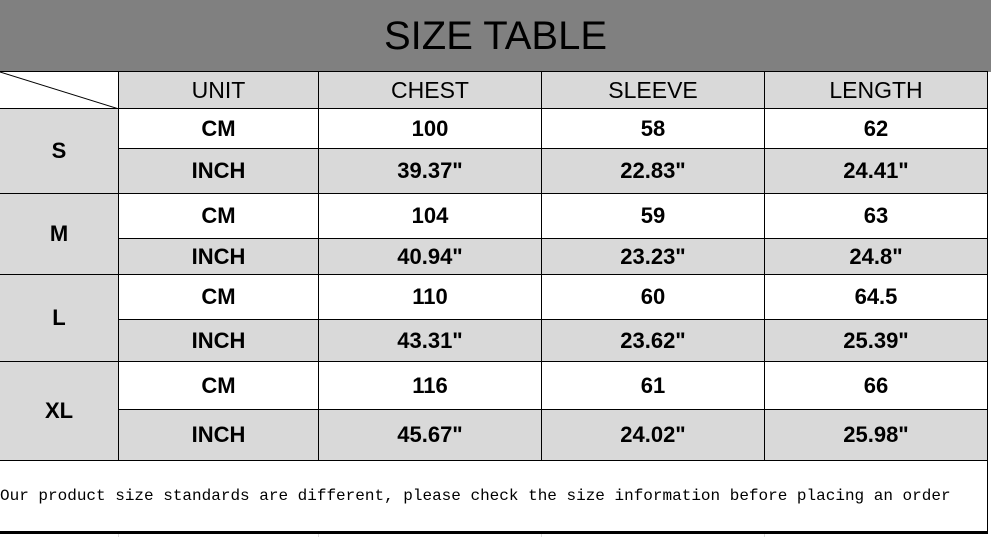  What do you see at coordinates (653, 340) in the screenshot?
I see `cell-sleeve: 23.62"` at bounding box center [653, 340].